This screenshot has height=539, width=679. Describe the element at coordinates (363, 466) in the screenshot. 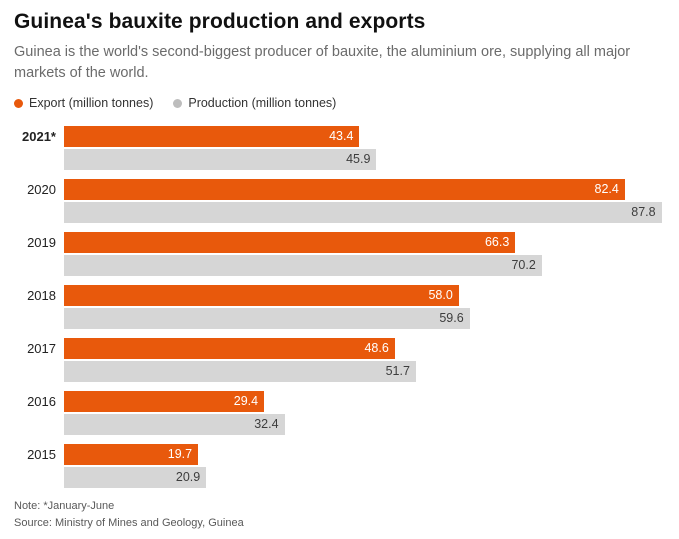

I see `bar-group: 19.7 20.9` at that location.